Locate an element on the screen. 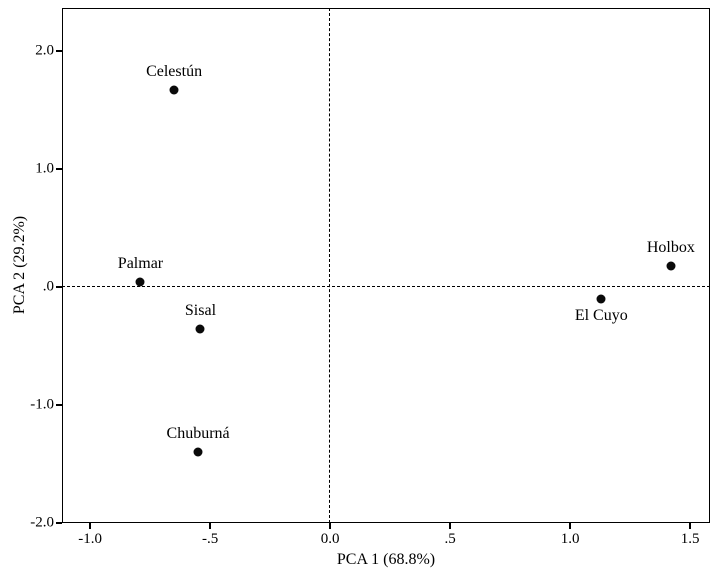 The image size is (720, 577). x-axis-tick-label: 1.5 is located at coordinates (690, 539).